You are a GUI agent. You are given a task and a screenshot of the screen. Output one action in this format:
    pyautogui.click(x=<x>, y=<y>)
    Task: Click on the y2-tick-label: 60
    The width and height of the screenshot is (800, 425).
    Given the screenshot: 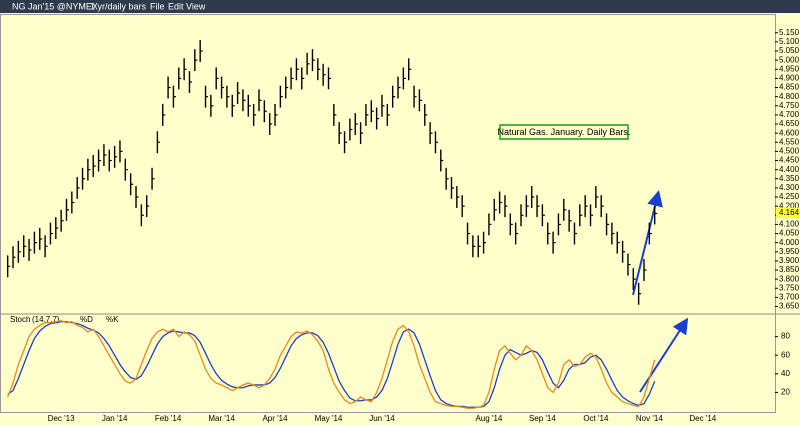 What is the action you would take?
    pyautogui.click(x=785, y=354)
    